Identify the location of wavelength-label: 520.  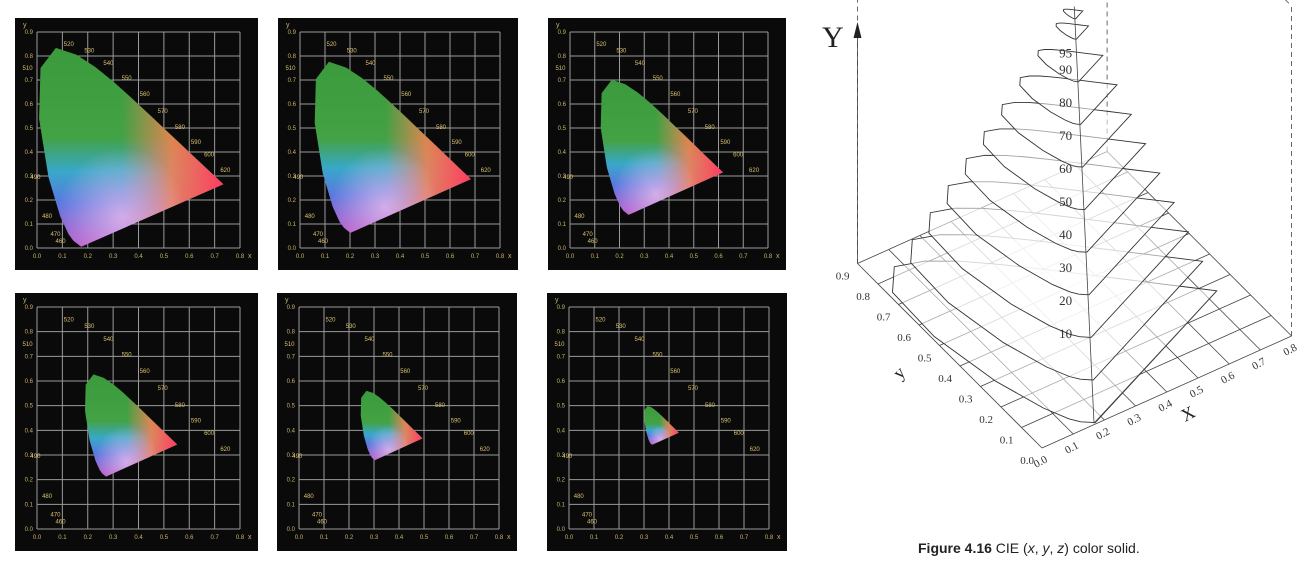
(601, 45).